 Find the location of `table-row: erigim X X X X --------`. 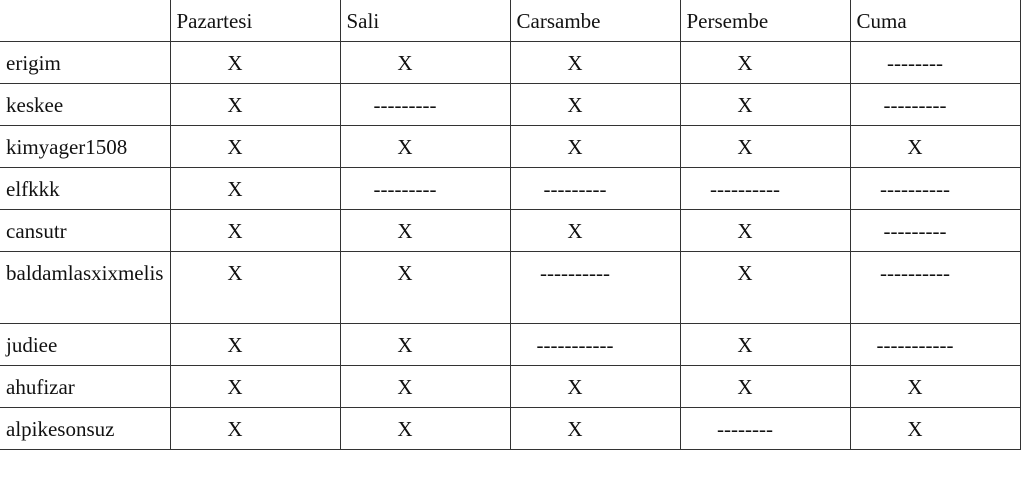

table-row: erigim X X X X -------- is located at coordinates (510, 62).